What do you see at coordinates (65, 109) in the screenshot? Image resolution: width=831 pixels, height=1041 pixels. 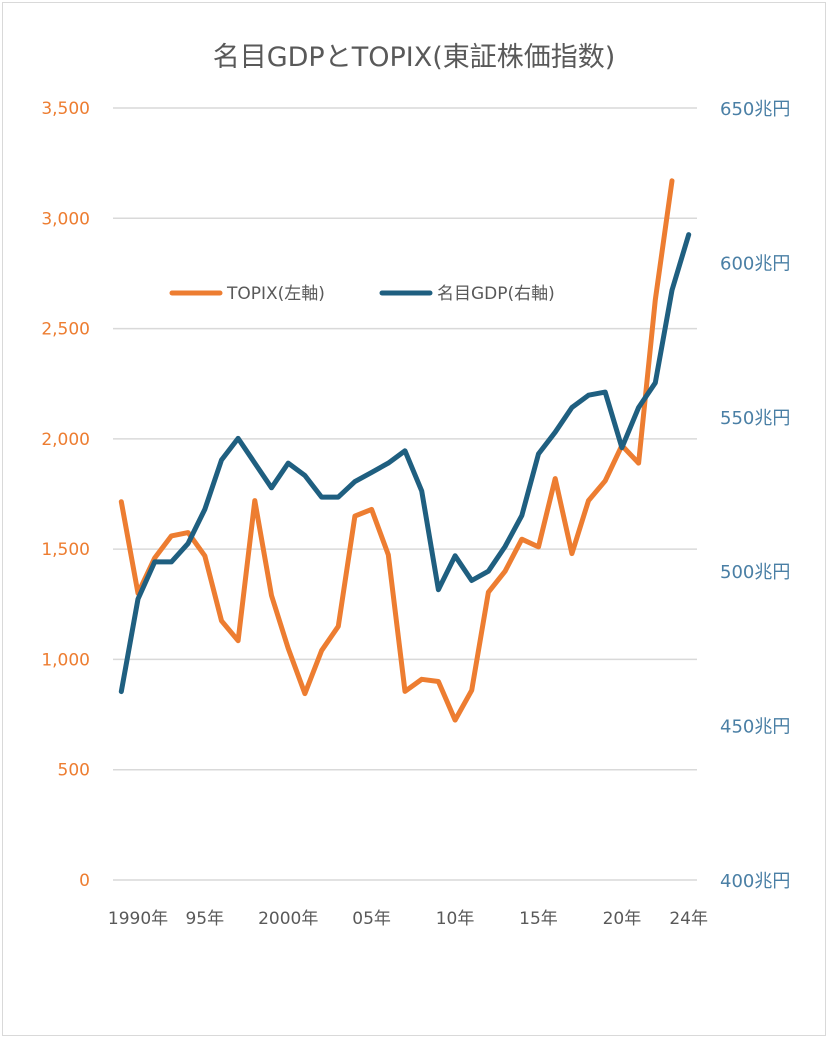 I see `left-tick-label: 3,500` at bounding box center [65, 109].